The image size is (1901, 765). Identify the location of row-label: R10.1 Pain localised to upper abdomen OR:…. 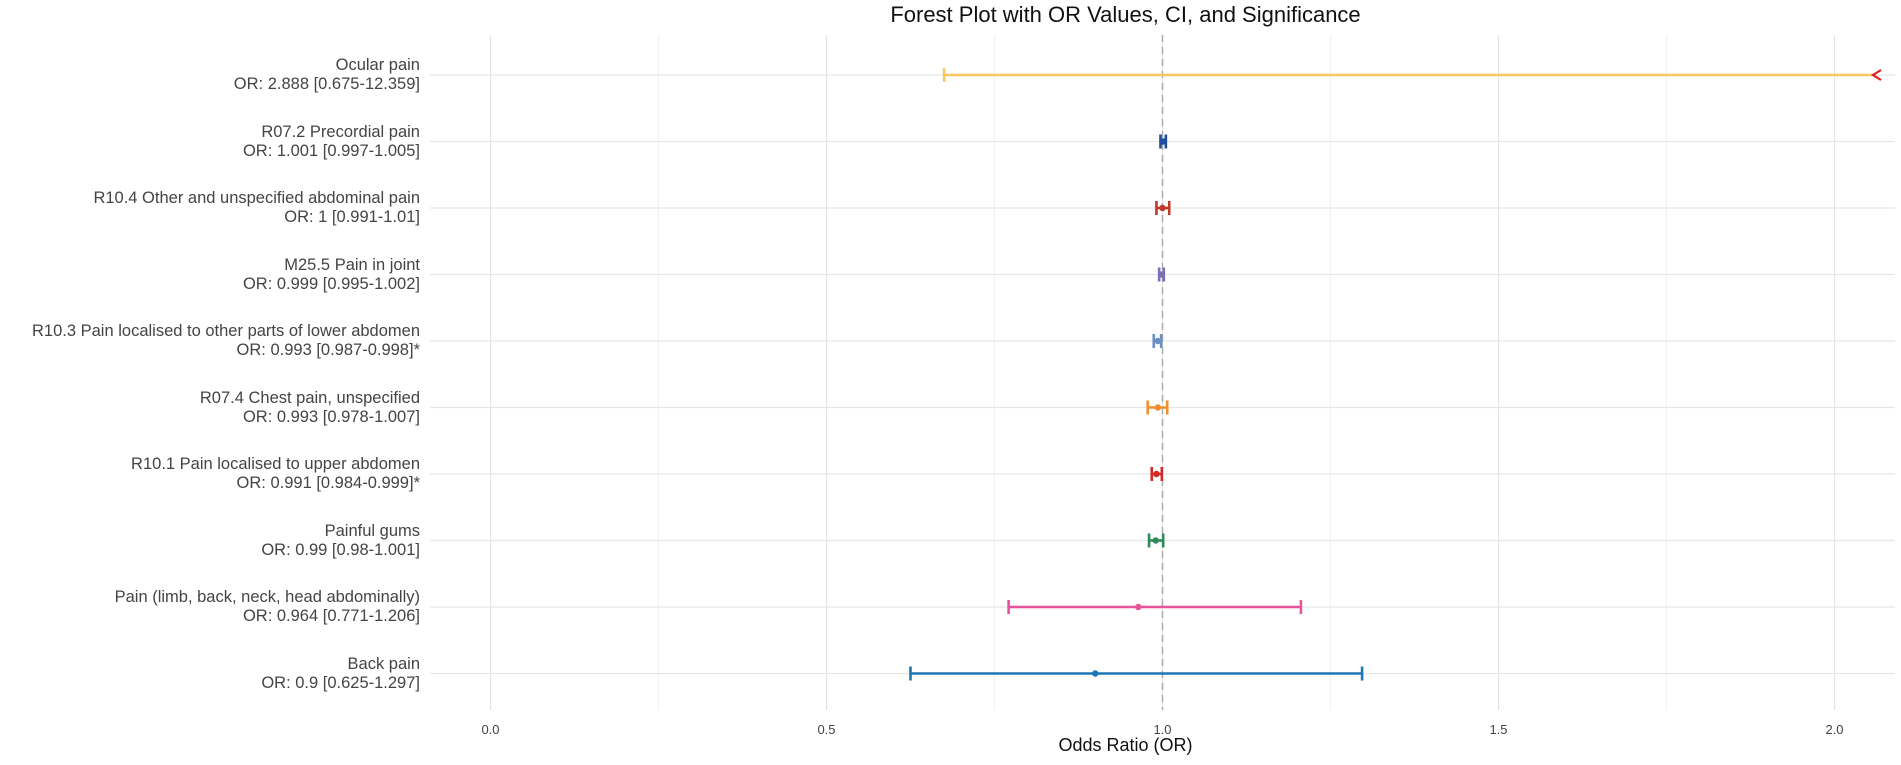
(210, 474).